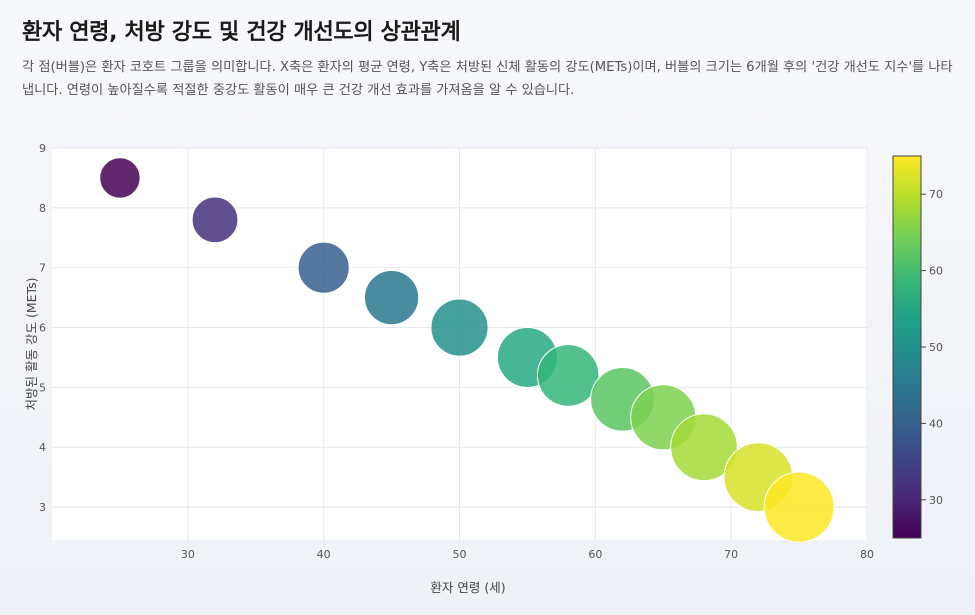 The width and height of the screenshot is (975, 615). What do you see at coordinates (42, 507) in the screenshot?
I see `y-tick-label: 3` at bounding box center [42, 507].